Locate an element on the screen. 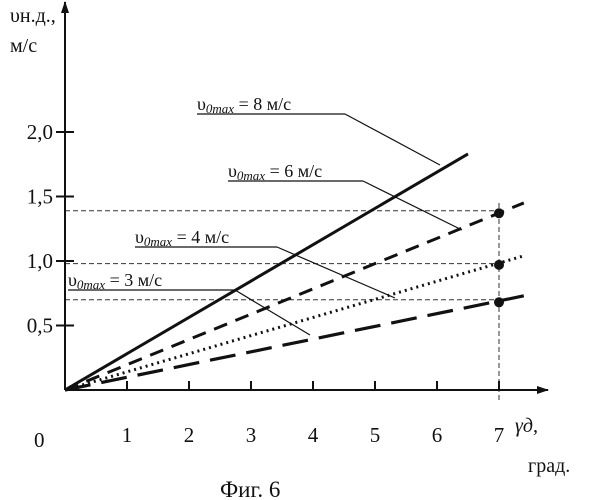 This screenshot has height=500, width=594. y-axis-label: υн.д., is located at coordinates (33, 16).